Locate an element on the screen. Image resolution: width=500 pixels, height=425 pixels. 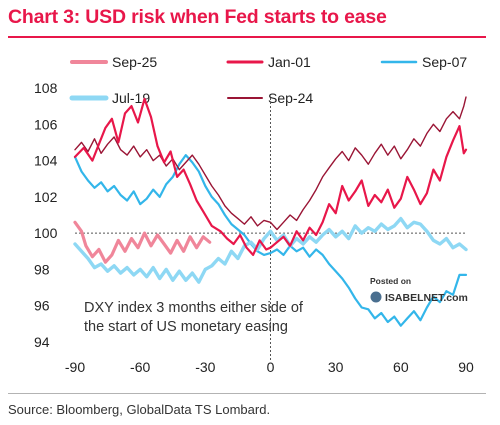
x-tick-label: 30 is located at coordinates (336, 367).